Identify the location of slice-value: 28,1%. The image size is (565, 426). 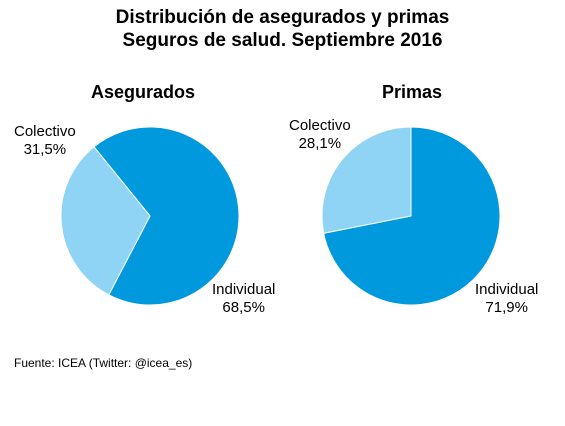
(320, 143).